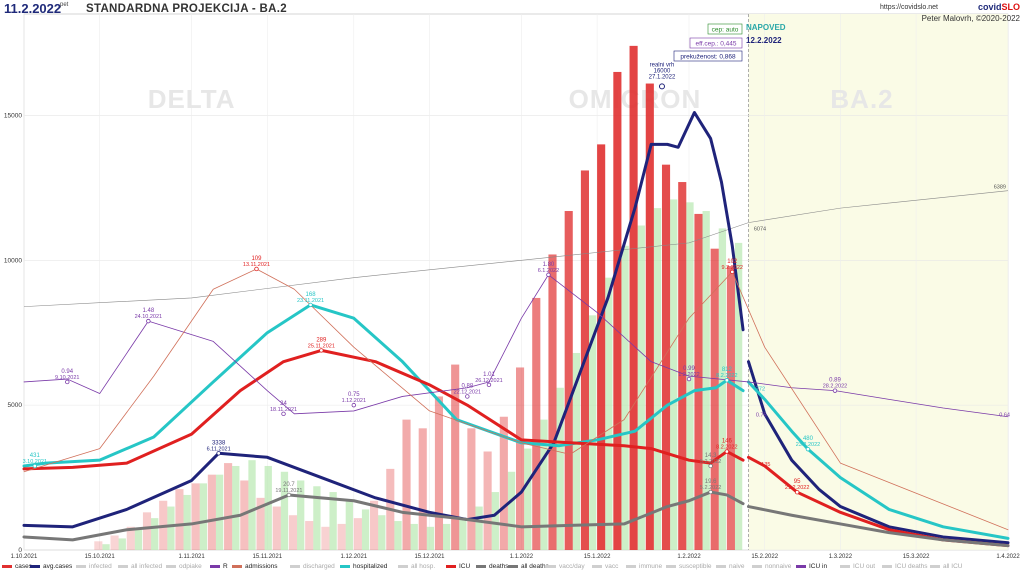 This screenshot has height=576, width=1024. Describe the element at coordinates (219, 566) in the screenshot. I see `legend-item: R` at that location.